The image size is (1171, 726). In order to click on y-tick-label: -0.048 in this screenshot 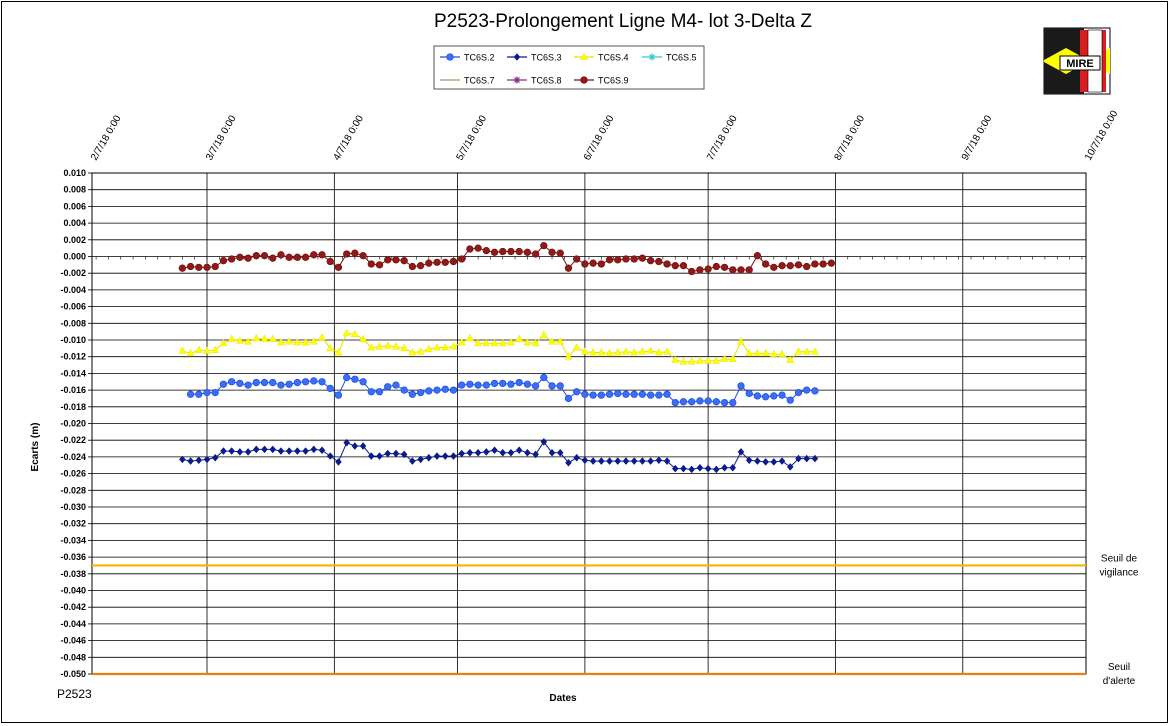, I will do `click(73, 657)`.